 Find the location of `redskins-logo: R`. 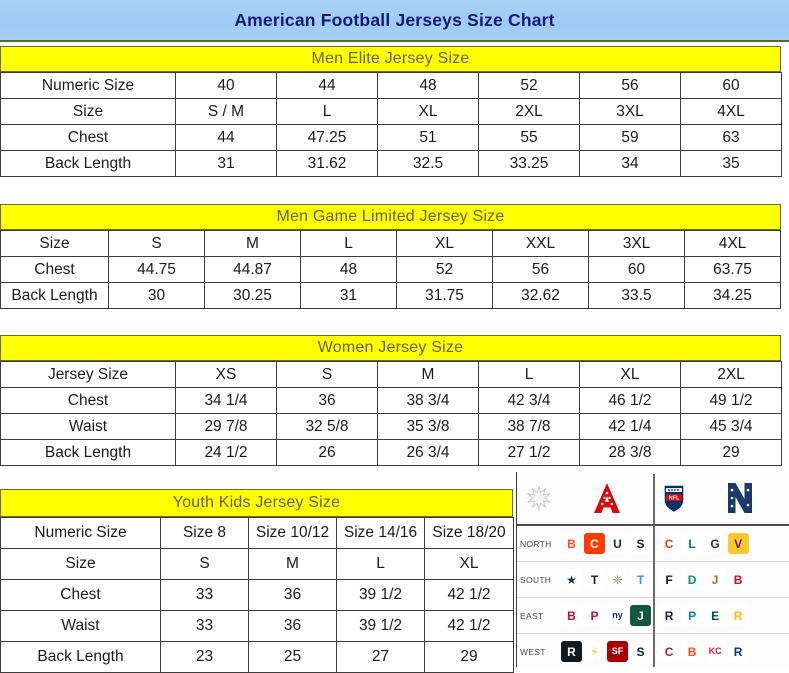

redskins-logo: R is located at coordinates (738, 615).